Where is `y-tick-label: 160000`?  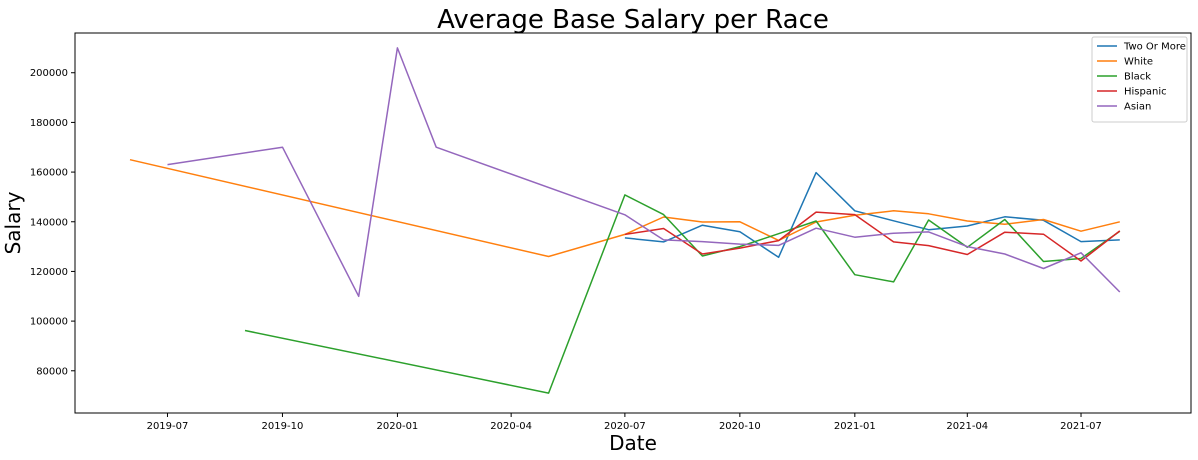
y-tick-label: 160000 is located at coordinates (49, 173).